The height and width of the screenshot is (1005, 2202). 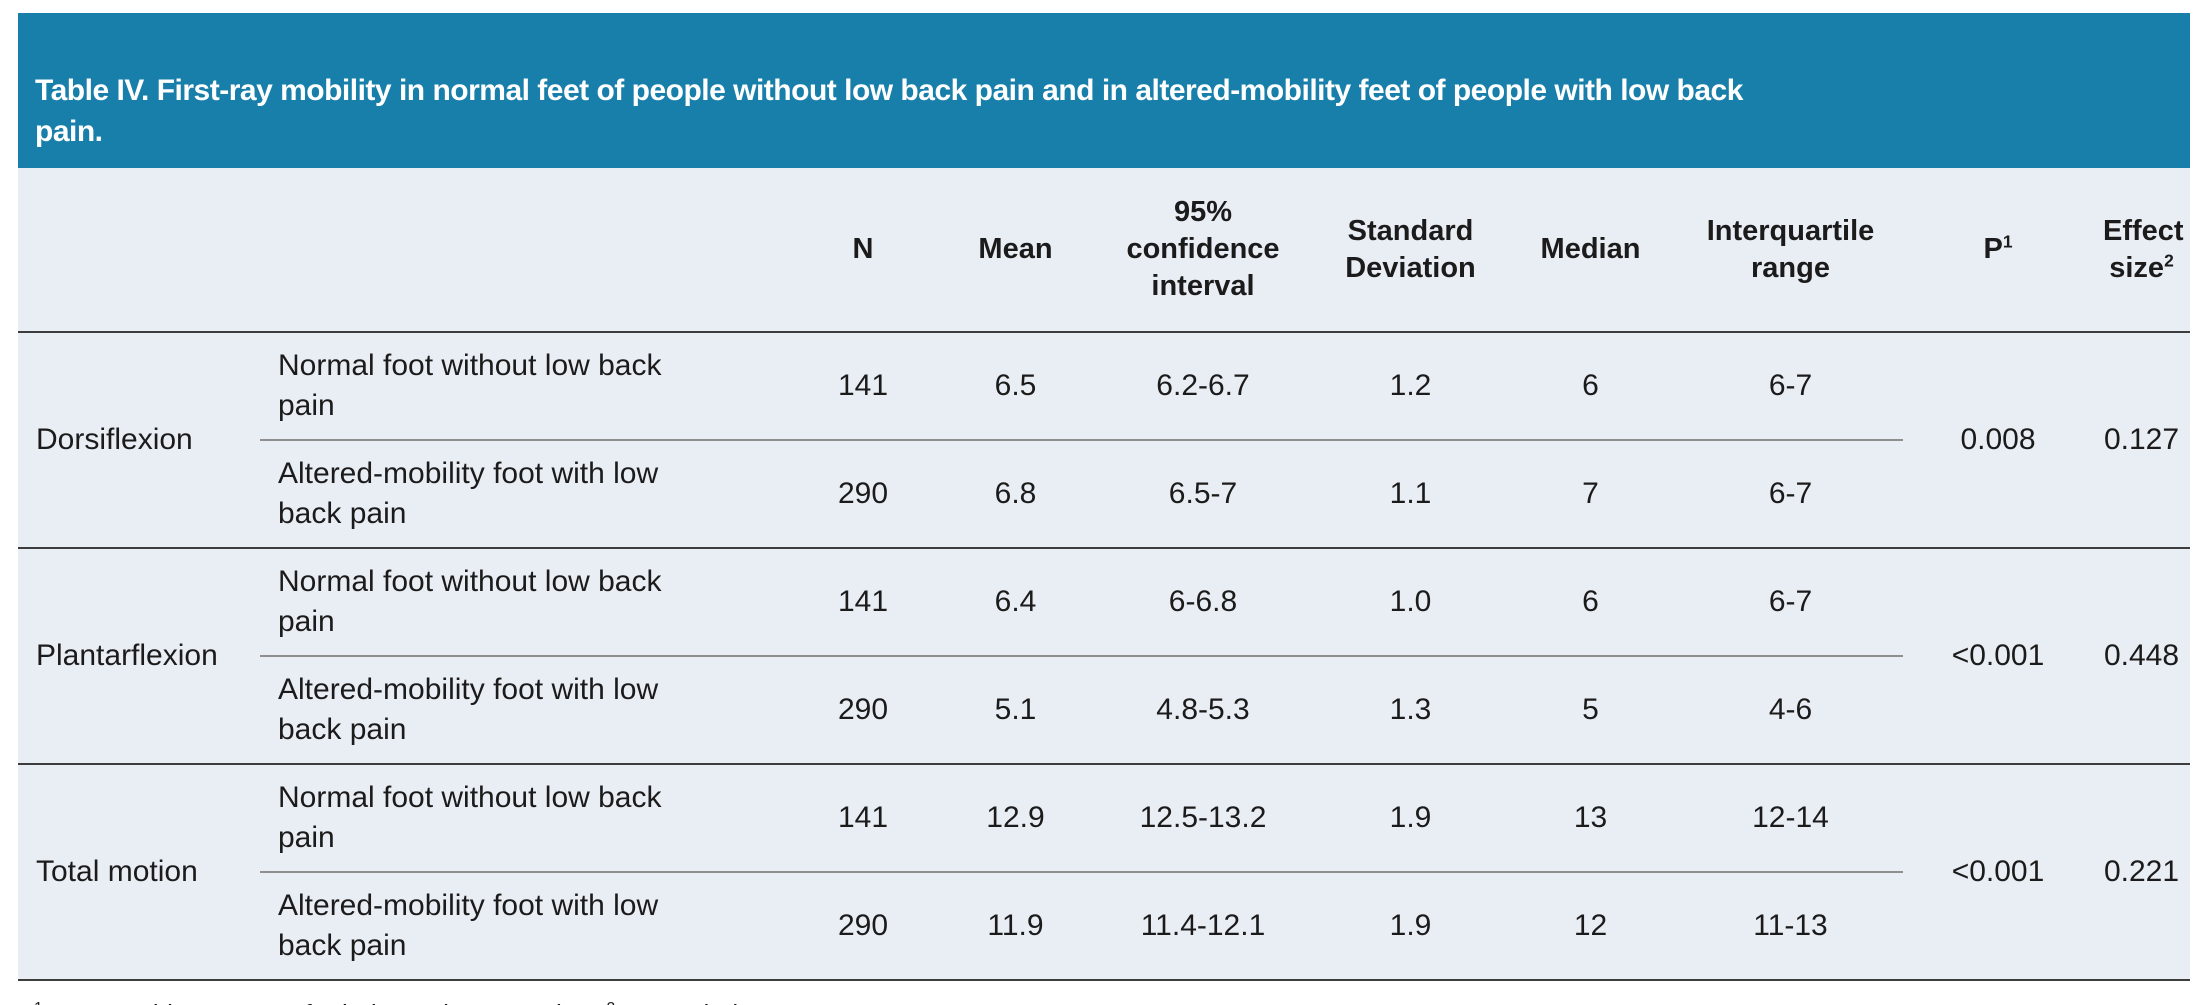 What do you see at coordinates (1993, 249) in the screenshot?
I see `header-p-label: P` at bounding box center [1993, 249].